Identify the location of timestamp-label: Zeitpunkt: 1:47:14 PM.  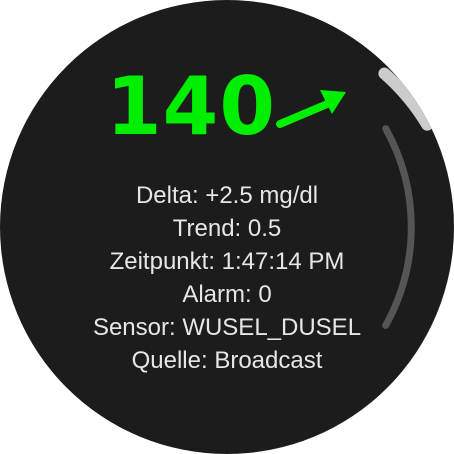
(227, 261).